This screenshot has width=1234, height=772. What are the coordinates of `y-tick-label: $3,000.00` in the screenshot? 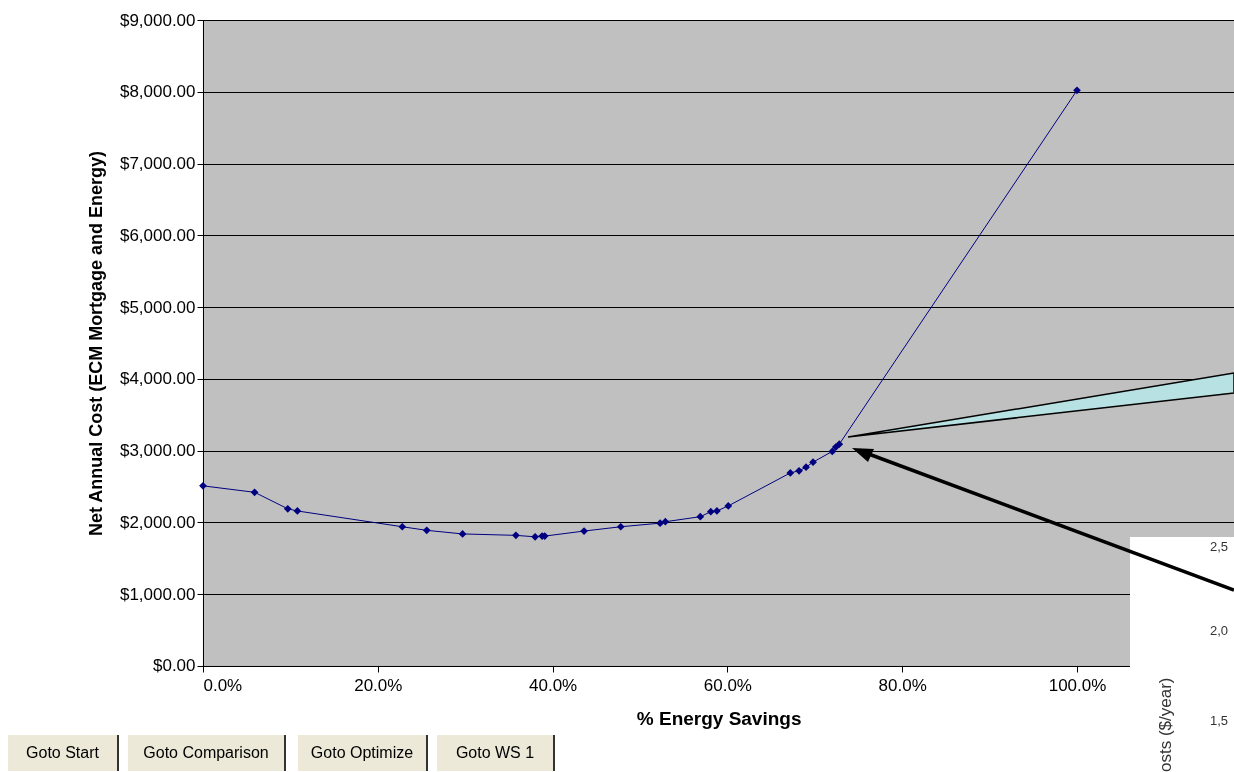 It's located at (157, 451).